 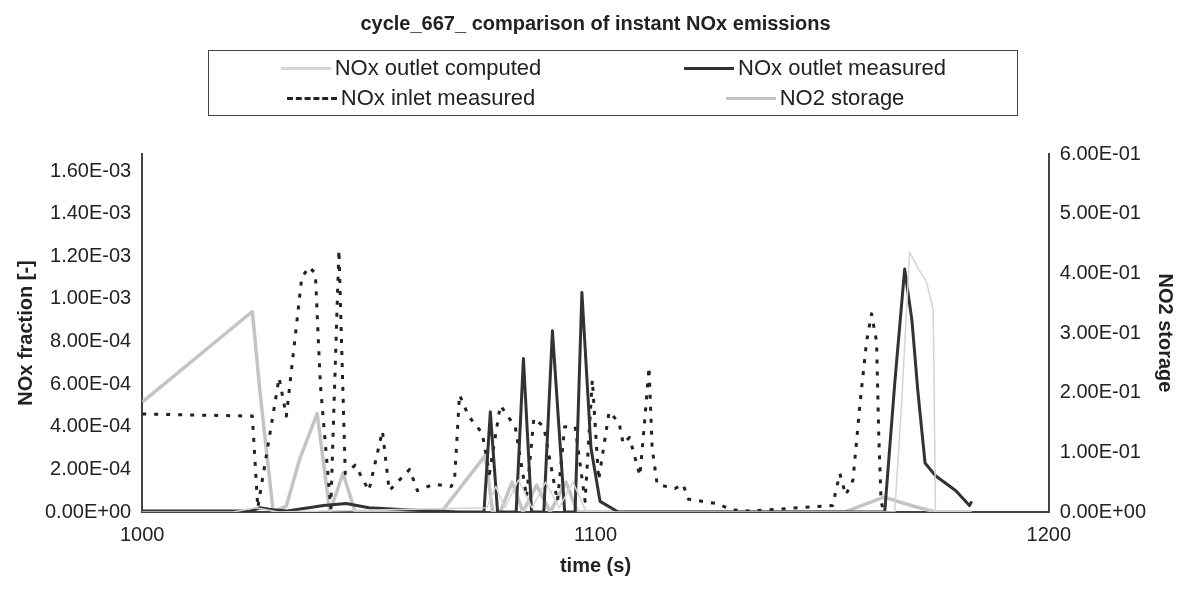 What do you see at coordinates (91, 467) in the screenshot?
I see `y-tick-label: 2.00E-04` at bounding box center [91, 467].